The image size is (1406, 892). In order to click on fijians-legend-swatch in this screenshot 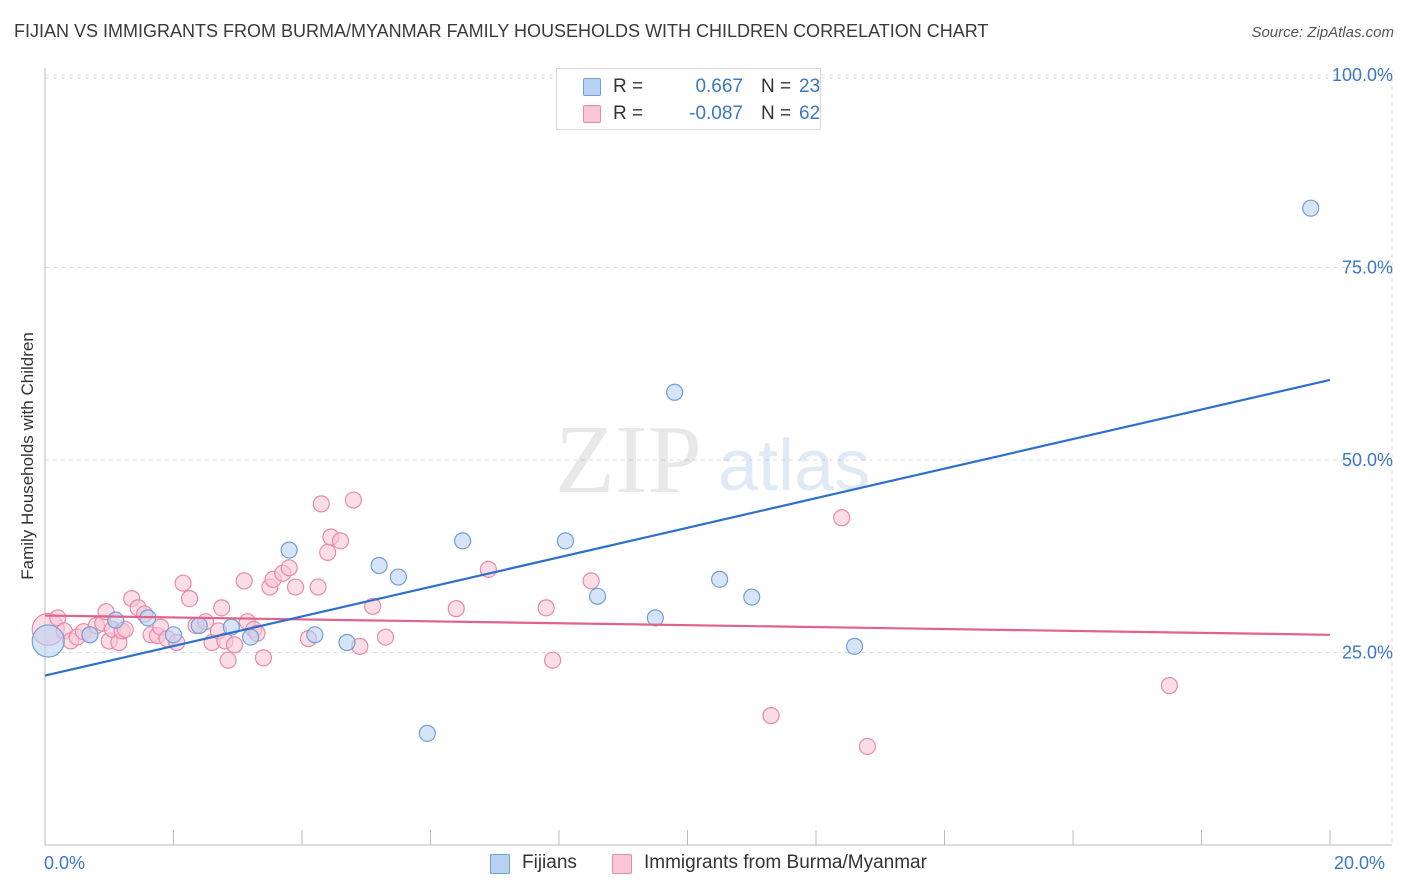, I will do `click(500, 864)`.